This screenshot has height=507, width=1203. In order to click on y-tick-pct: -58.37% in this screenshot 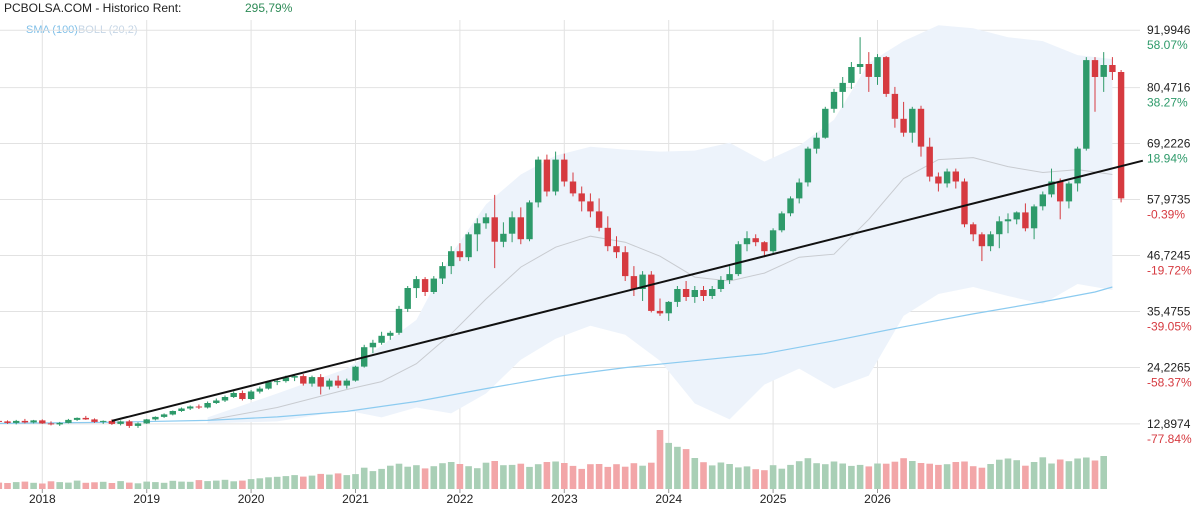, I will do `click(1169, 383)`.